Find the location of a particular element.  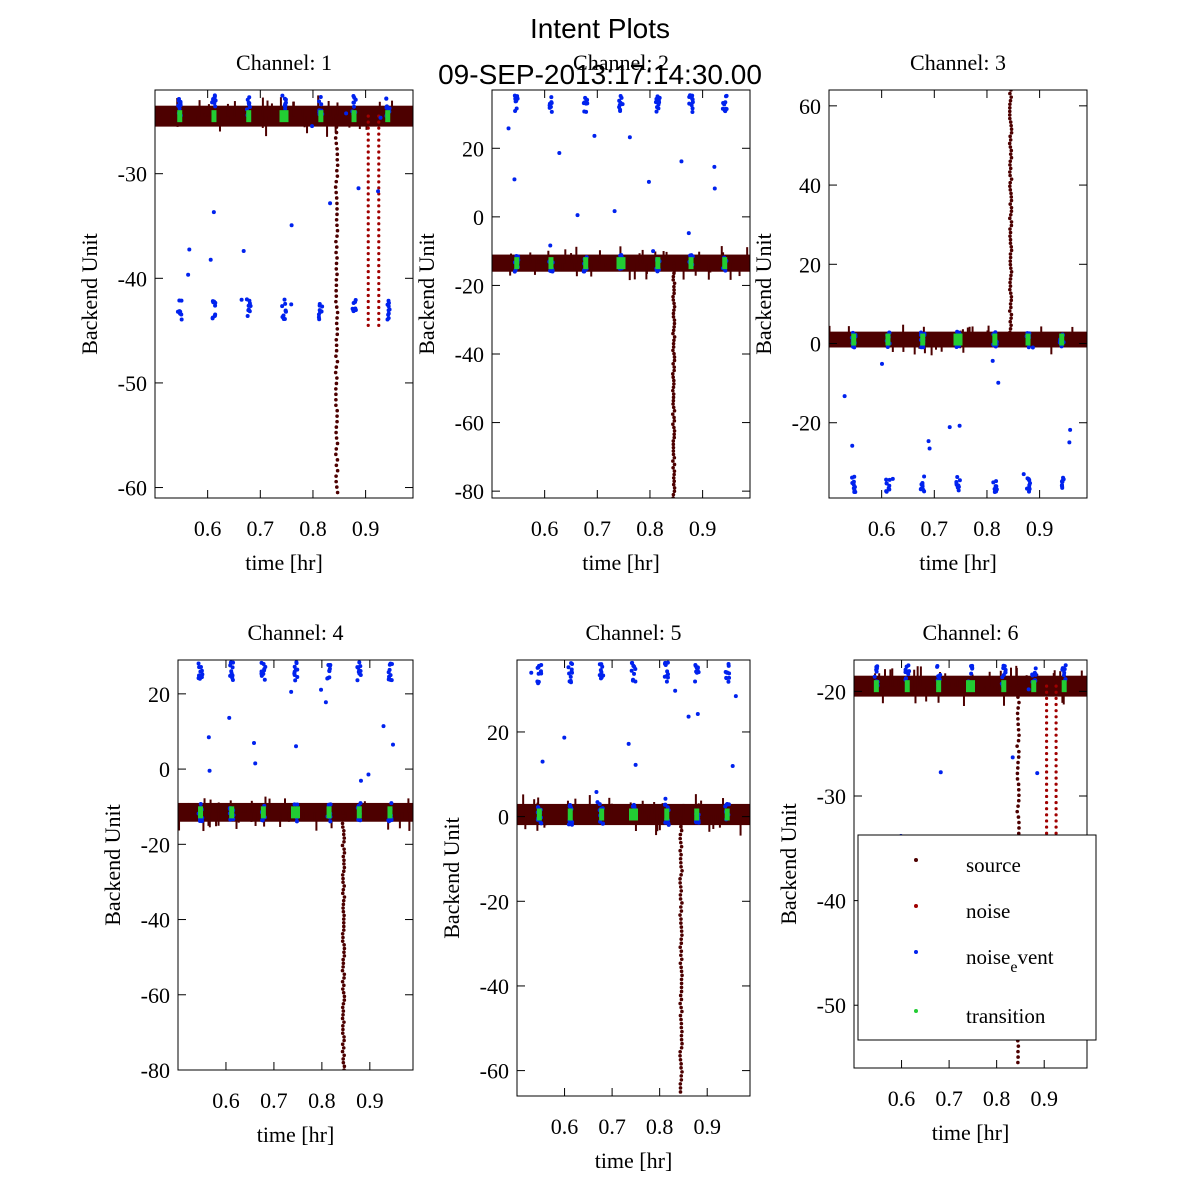

legend-entry-source: source is located at coordinates (967, 865).